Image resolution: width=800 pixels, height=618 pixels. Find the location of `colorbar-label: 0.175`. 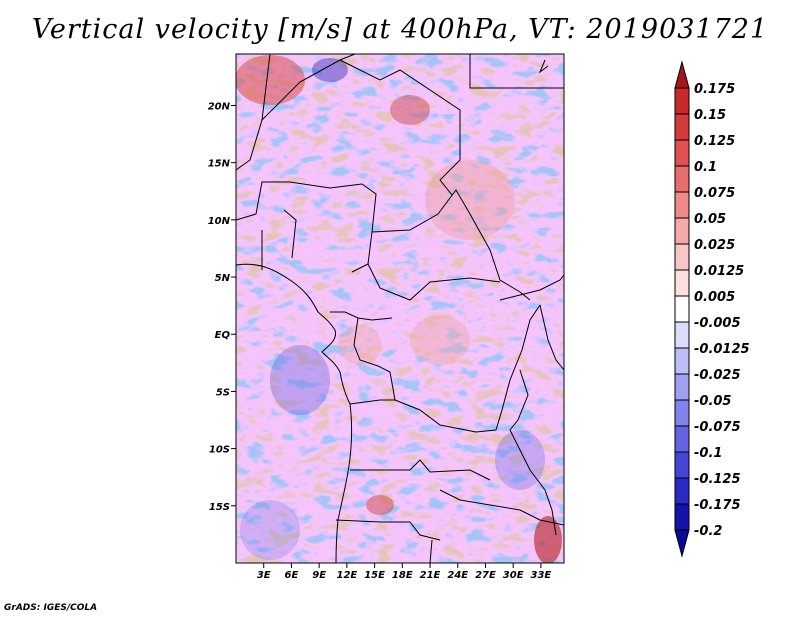

colorbar-label: 0.175 is located at coordinates (714, 89).